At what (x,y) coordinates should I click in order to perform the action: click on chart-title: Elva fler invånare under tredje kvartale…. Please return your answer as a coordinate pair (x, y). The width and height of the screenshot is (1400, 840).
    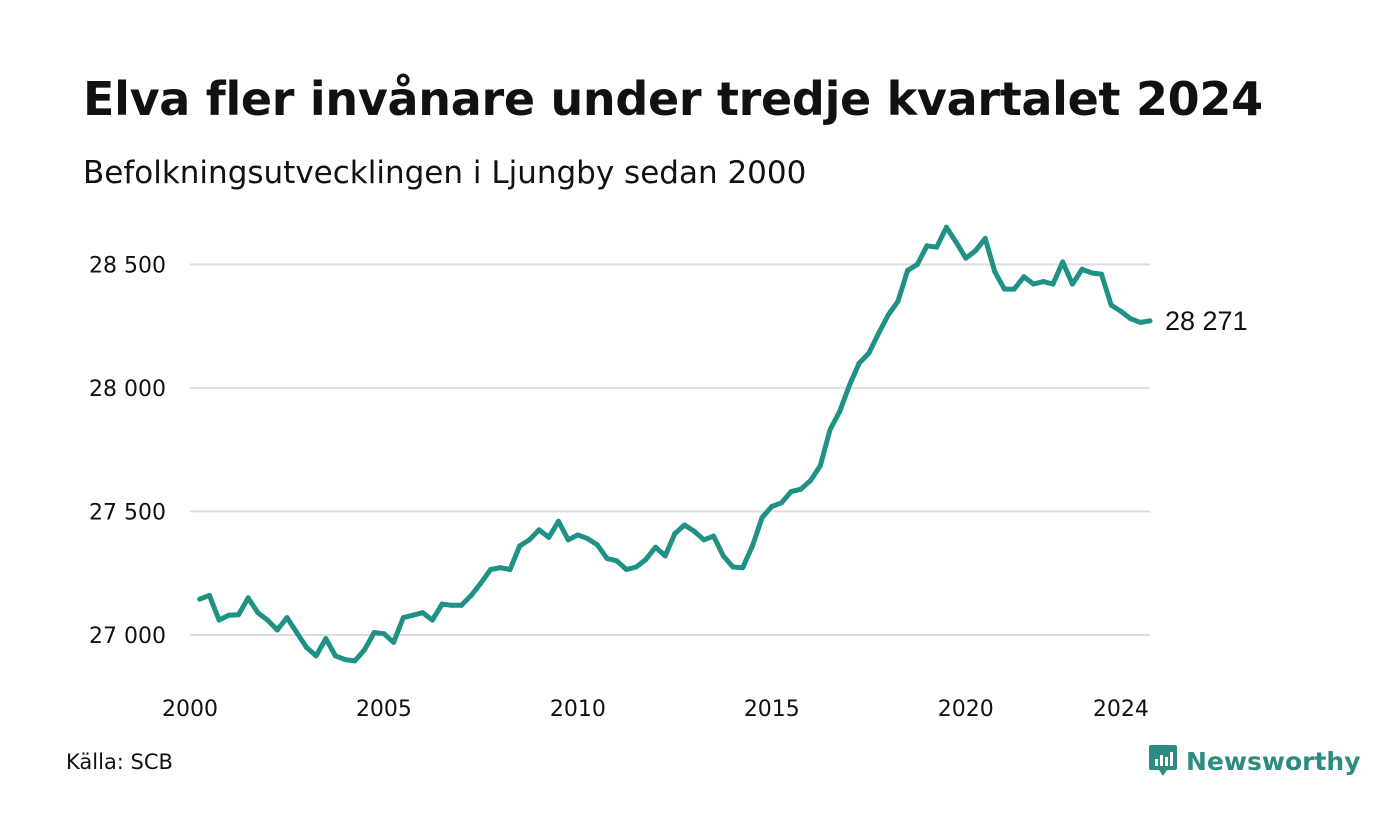
    Looking at the image, I should click on (673, 99).